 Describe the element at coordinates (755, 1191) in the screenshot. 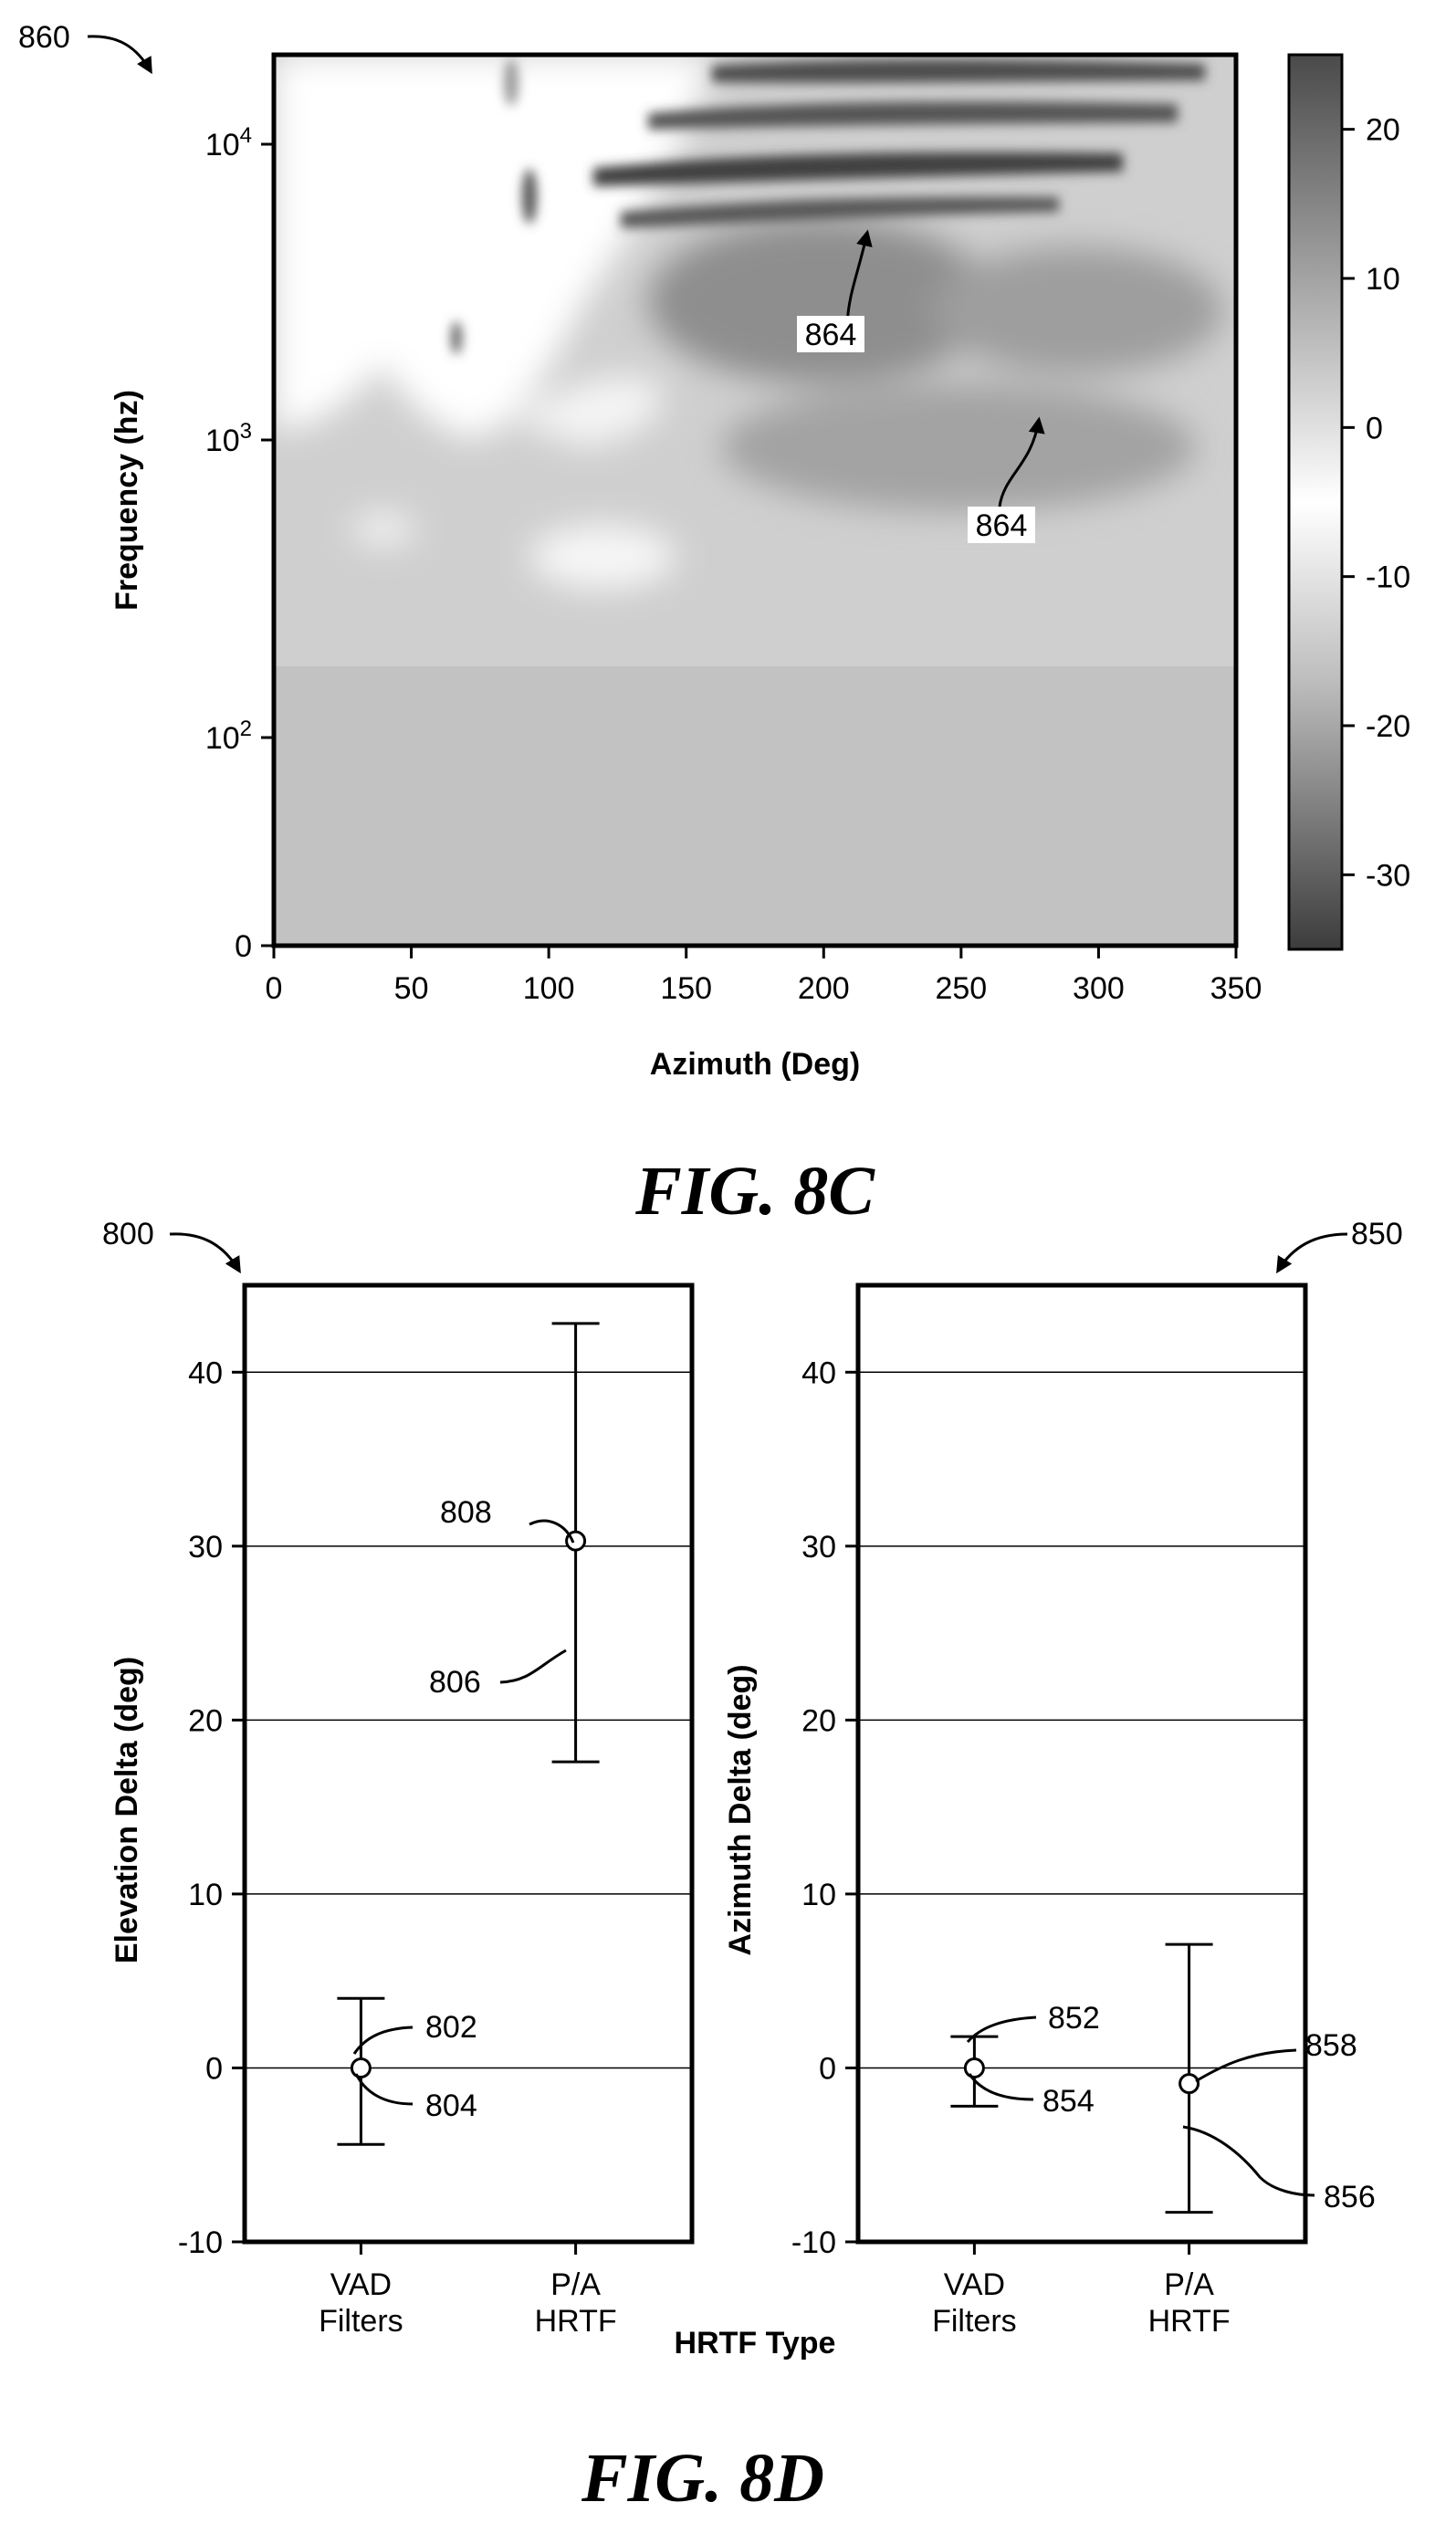

I see `fig-8c-caption: FIG. 8C` at that location.